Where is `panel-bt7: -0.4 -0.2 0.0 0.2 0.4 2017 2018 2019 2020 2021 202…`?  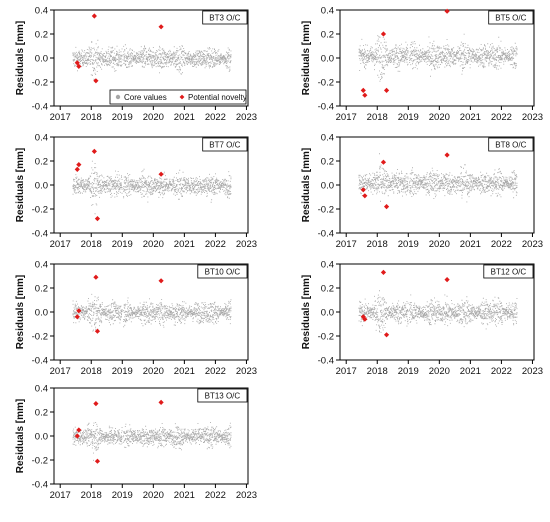
panel-bt7: -0.4 -0.2 0.0 0.2 0.4 2017 2018 2019 2020 2021 202… is located at coordinates (136, 191).